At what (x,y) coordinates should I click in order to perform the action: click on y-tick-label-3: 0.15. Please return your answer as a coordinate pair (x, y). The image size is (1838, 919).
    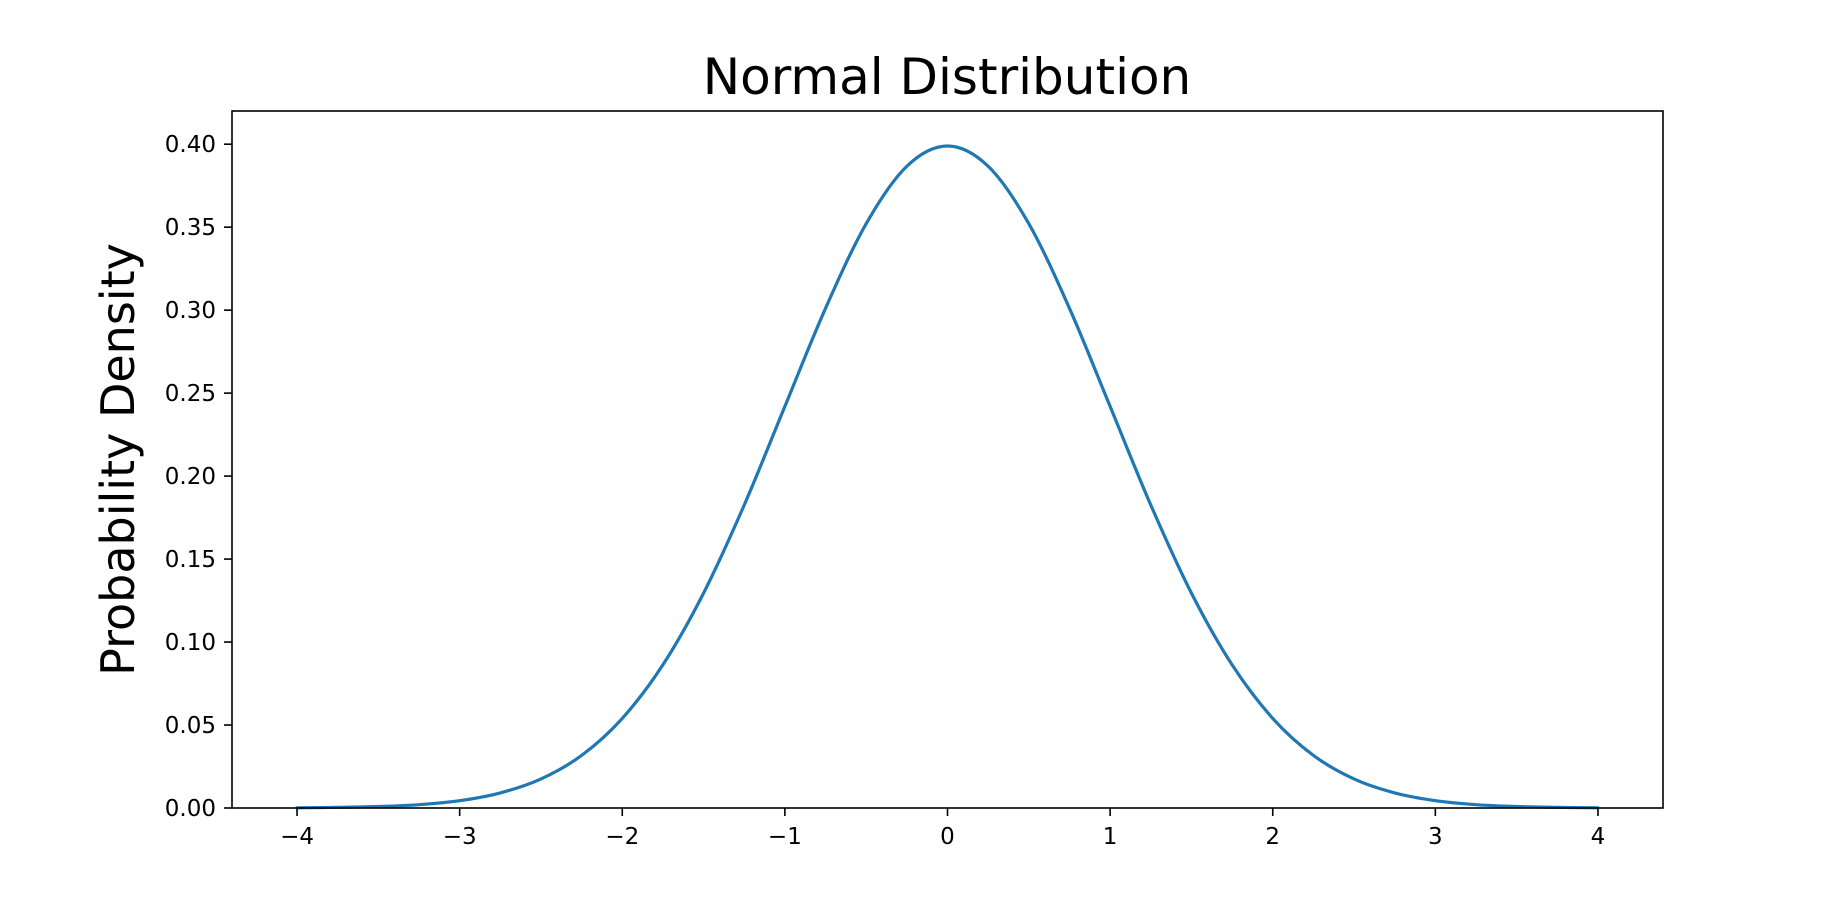
    Looking at the image, I should click on (190, 560).